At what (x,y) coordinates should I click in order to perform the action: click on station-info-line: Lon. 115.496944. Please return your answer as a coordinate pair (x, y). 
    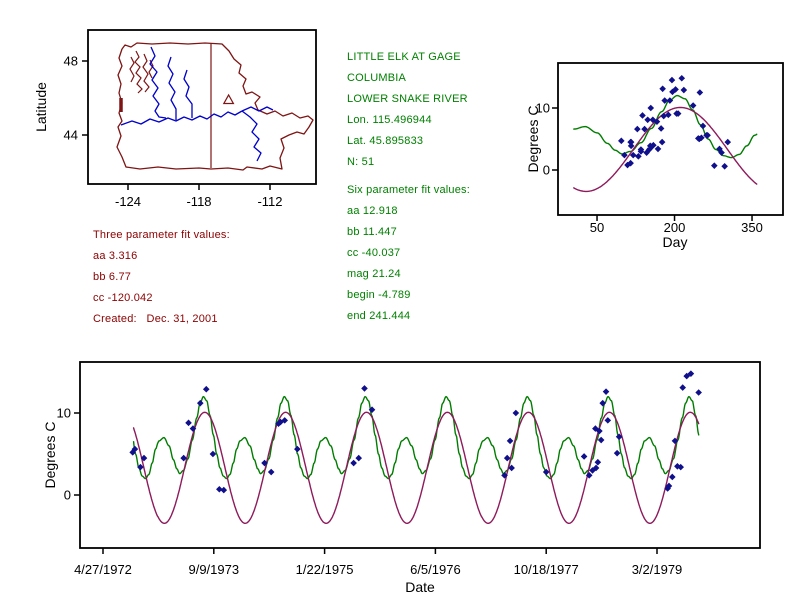
    Looking at the image, I should click on (389, 120).